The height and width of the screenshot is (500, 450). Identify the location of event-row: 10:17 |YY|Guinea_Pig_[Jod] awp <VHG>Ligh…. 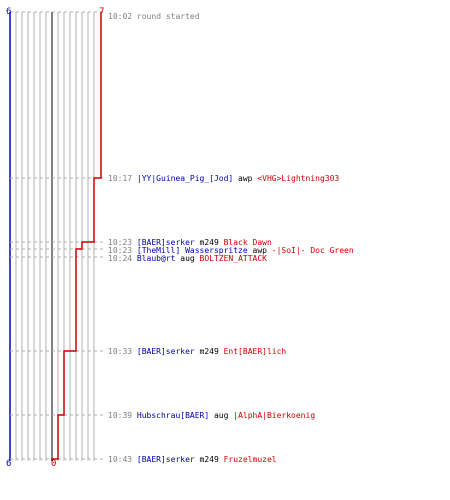
(223, 178).